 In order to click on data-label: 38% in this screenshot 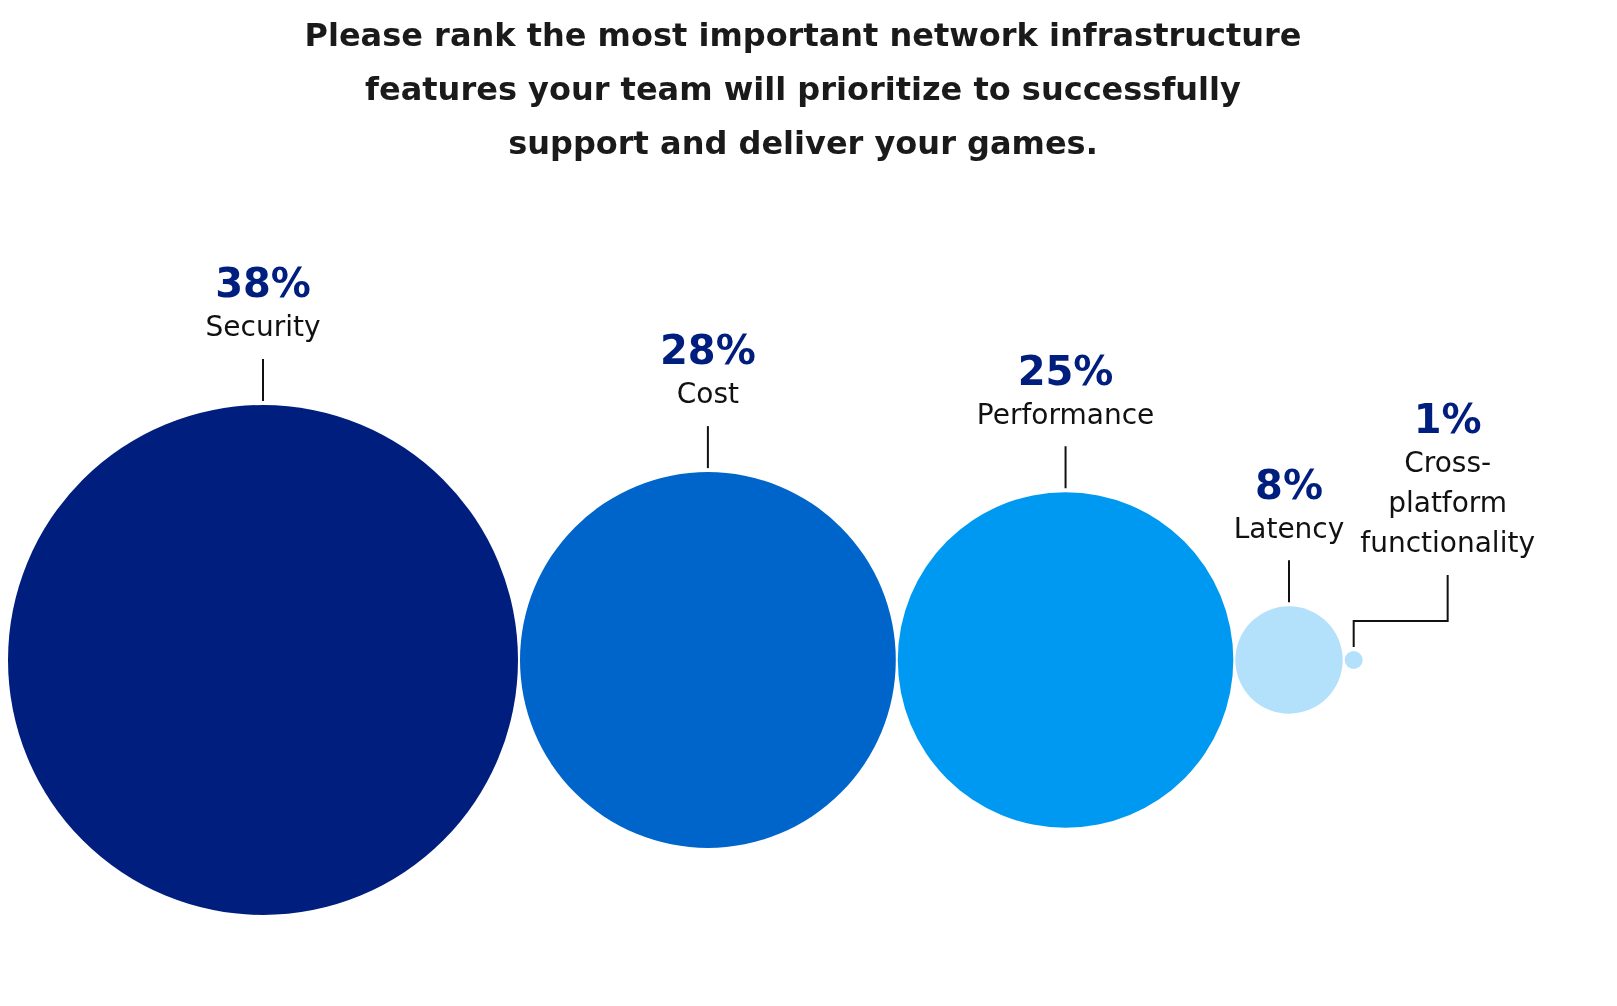, I will do `click(263, 283)`.